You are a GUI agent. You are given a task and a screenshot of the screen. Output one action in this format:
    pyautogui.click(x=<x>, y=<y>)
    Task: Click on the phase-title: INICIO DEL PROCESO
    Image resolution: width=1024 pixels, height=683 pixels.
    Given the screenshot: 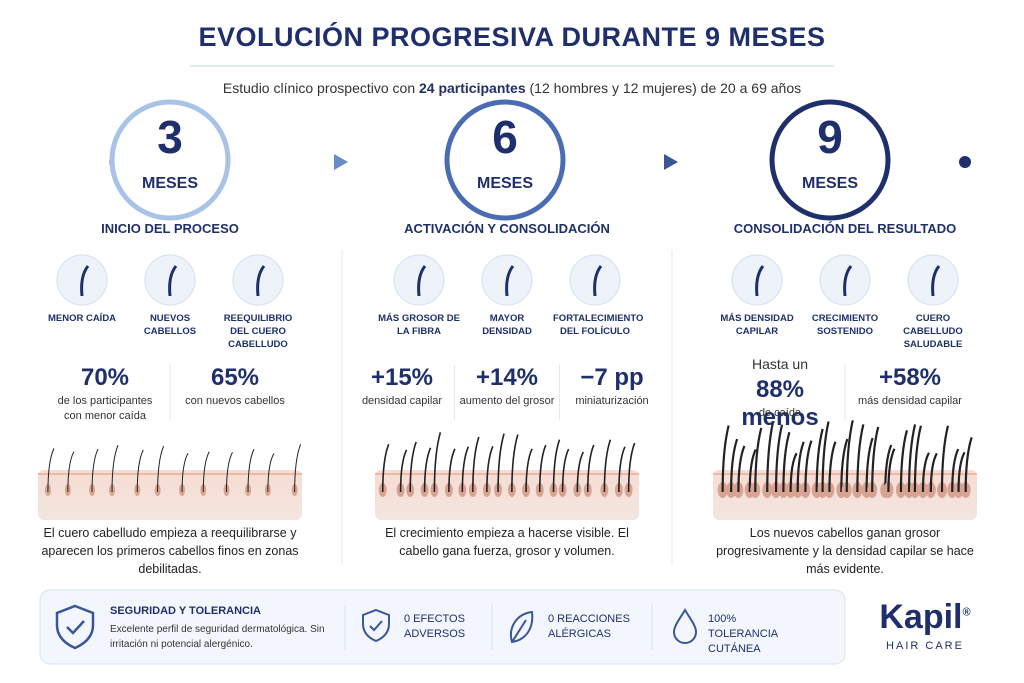 What is the action you would take?
    pyautogui.click(x=170, y=228)
    